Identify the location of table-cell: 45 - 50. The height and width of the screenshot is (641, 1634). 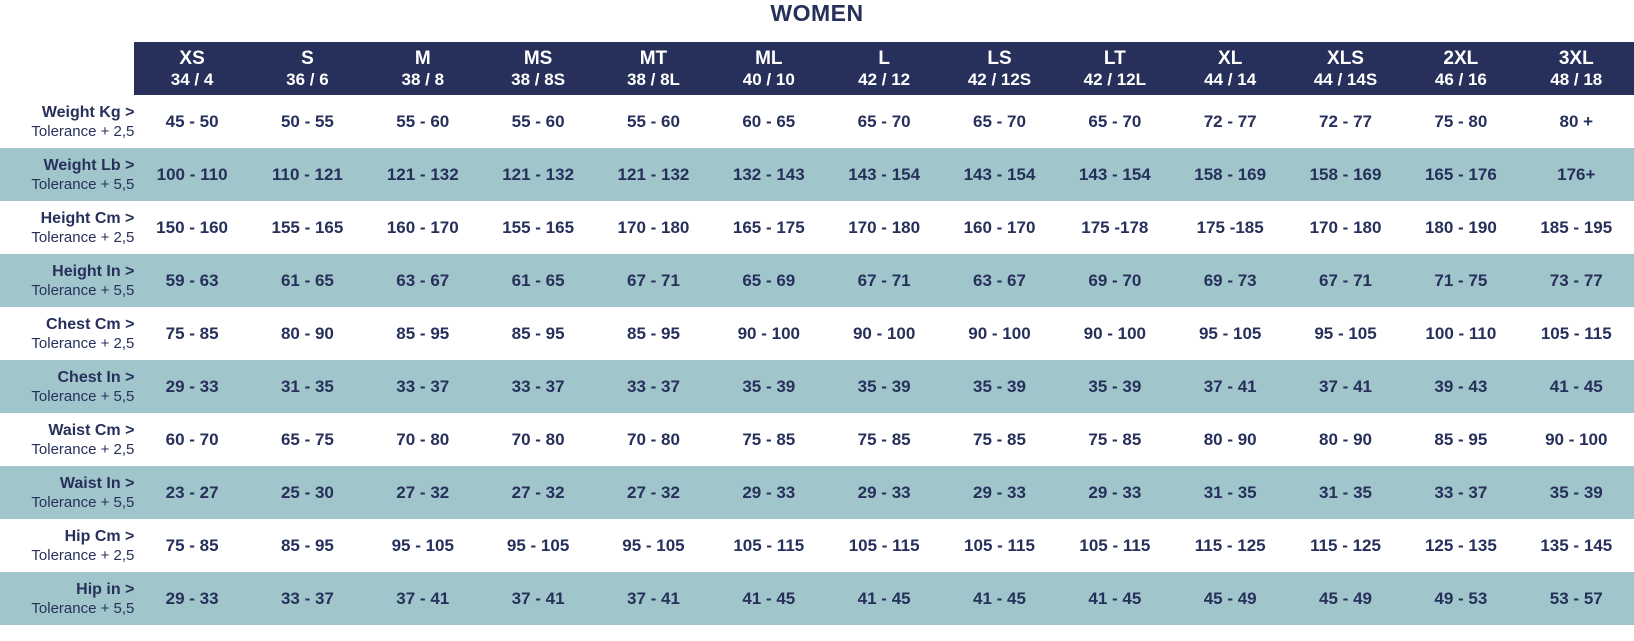
(192, 121).